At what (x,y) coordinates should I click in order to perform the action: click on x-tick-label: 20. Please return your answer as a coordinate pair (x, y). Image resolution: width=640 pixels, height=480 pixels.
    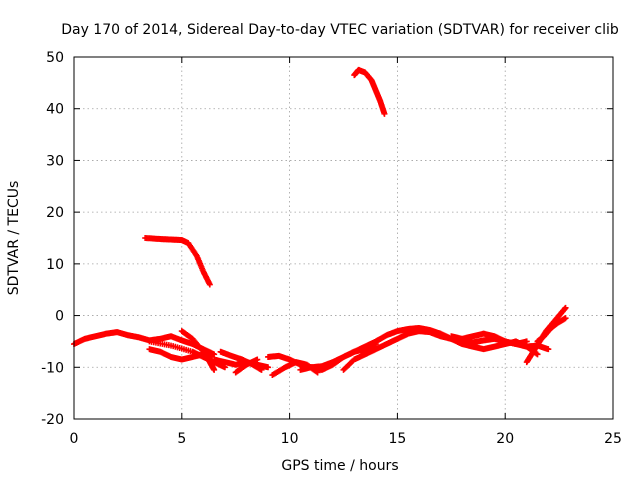
    Looking at the image, I should click on (505, 439).